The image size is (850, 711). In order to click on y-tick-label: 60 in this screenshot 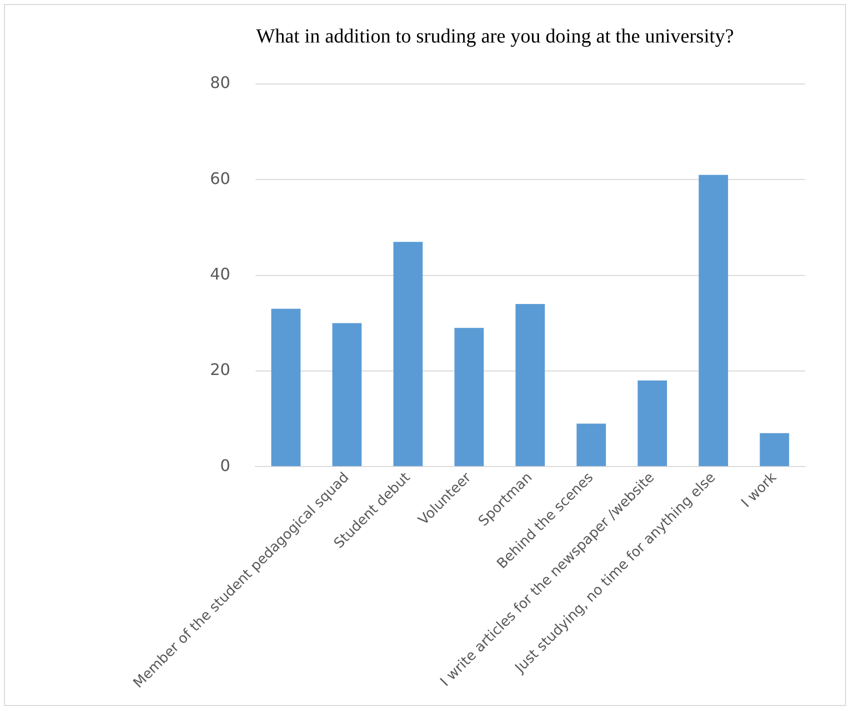, I will do `click(220, 178)`.